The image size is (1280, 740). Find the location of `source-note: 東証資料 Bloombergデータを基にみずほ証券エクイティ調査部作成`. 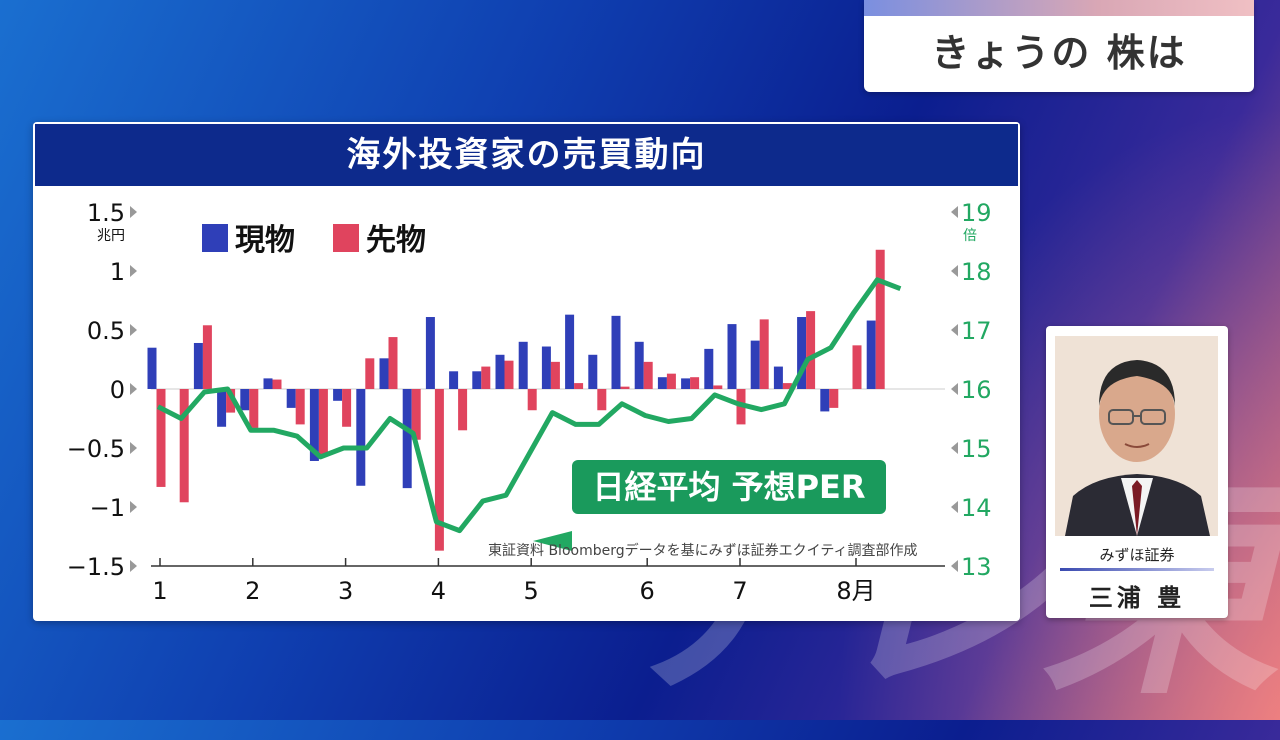

source-note: 東証資料 Bloombergデータを基にみずほ証券エクイティ調査部作成 is located at coordinates (703, 551).